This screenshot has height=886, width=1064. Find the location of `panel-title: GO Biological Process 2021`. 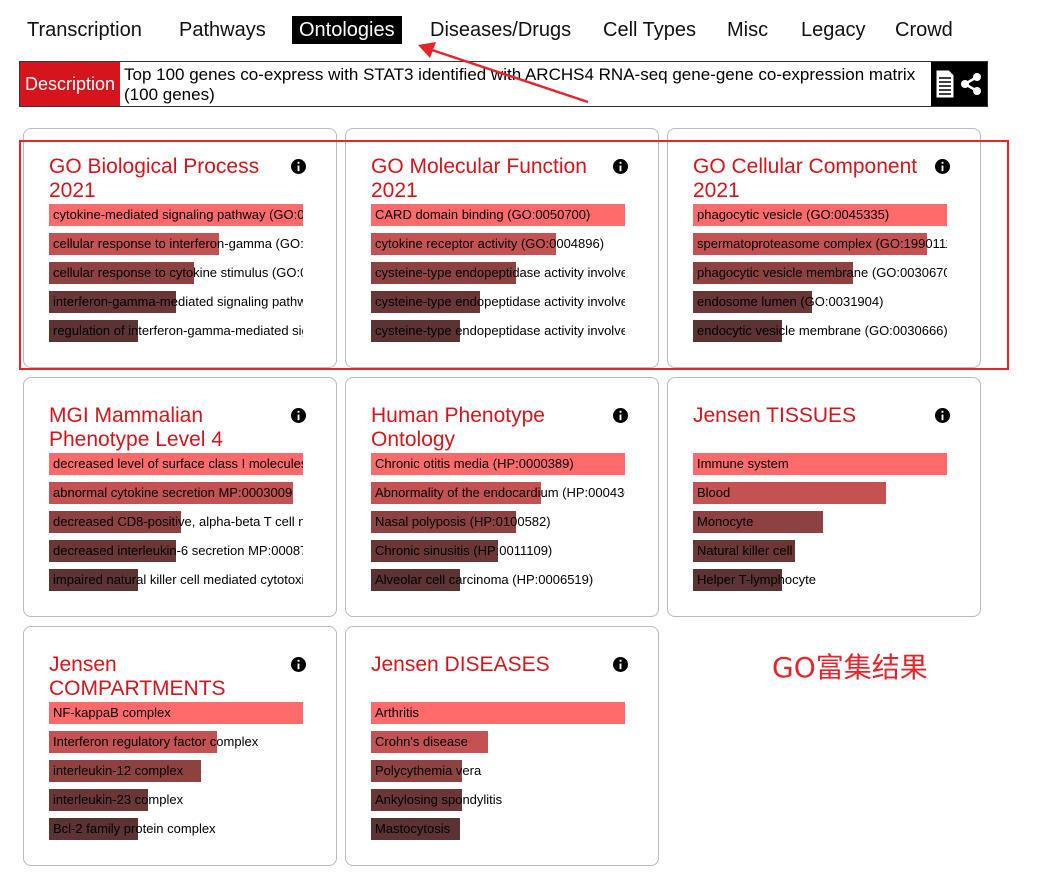

panel-title: GO Biological Process 2021 is located at coordinates (154, 178).